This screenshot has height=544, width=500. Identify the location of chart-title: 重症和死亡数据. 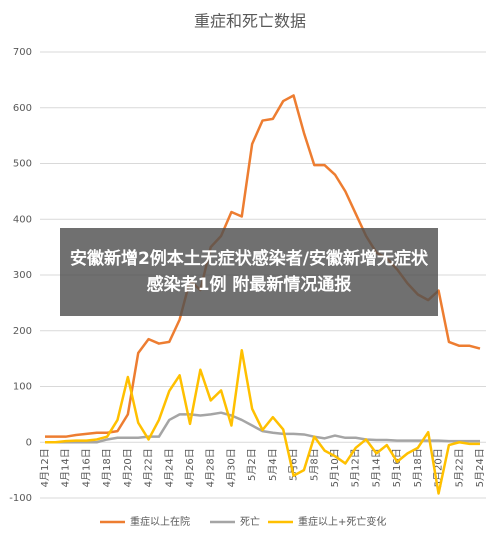
(250, 21).